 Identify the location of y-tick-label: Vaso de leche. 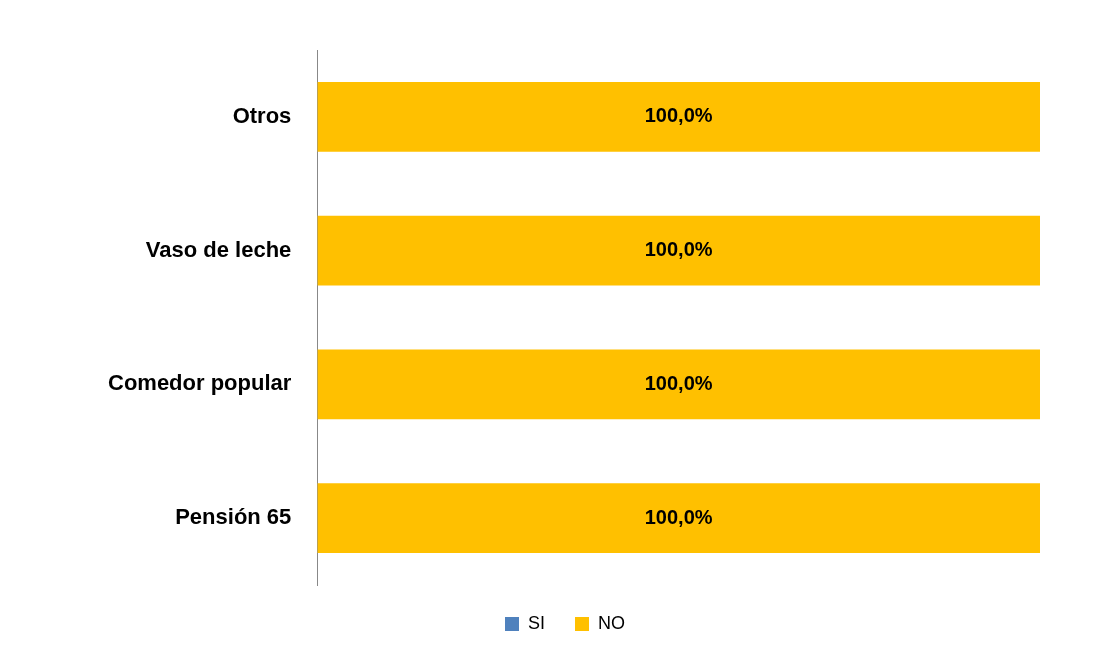
(218, 249).